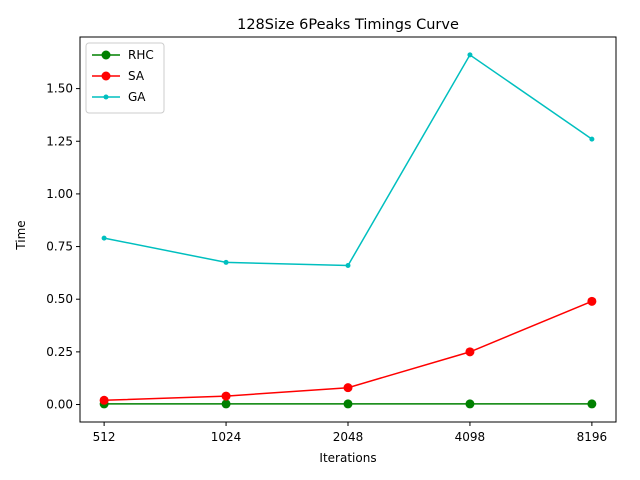 The width and height of the screenshot is (640, 480). What do you see at coordinates (59, 405) in the screenshot?
I see `y-tick-label: 0.00` at bounding box center [59, 405].